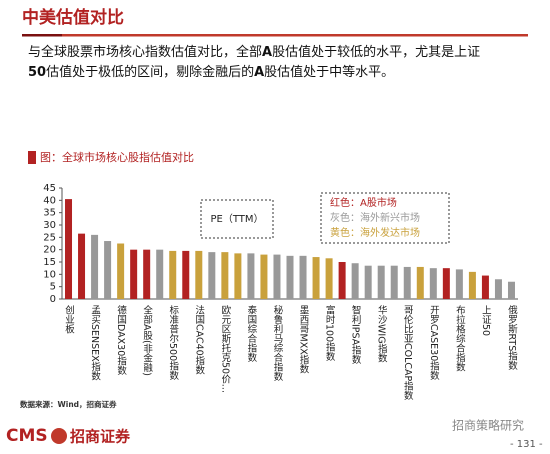  What do you see at coordinates (42, 35) in the screenshot?
I see `rule-dark` at bounding box center [42, 35].